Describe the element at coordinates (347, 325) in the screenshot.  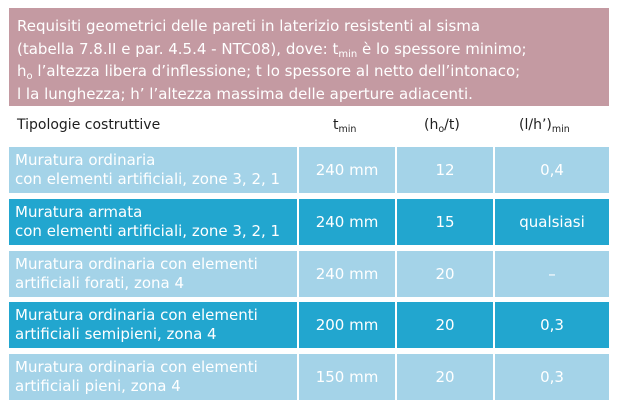
I see `row-tmin-cell: 200 mm` at that location.